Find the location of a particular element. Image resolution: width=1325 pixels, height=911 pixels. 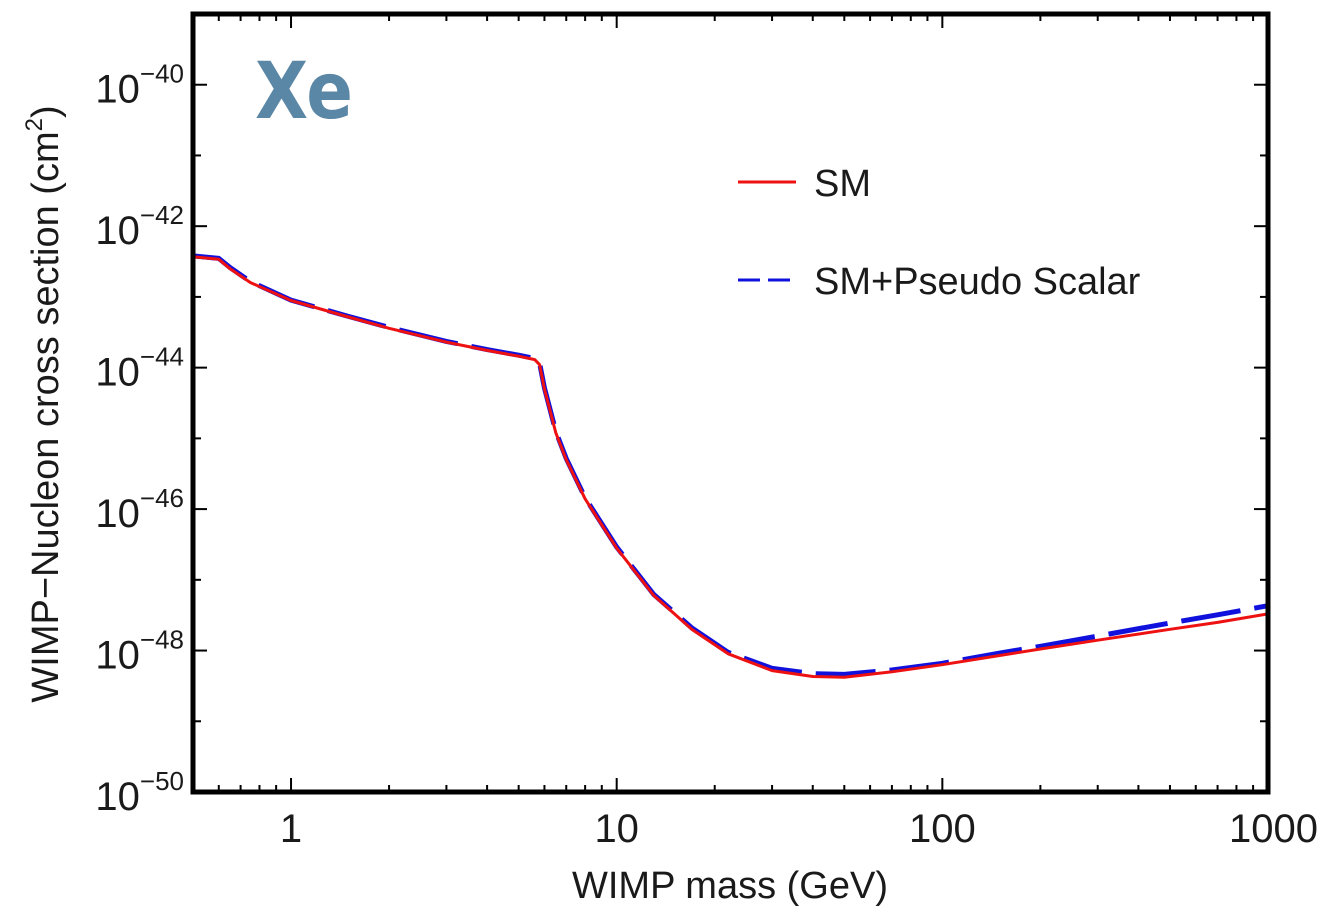

x-axis-label: WIMP mass (GeV) is located at coordinates (730, 886).